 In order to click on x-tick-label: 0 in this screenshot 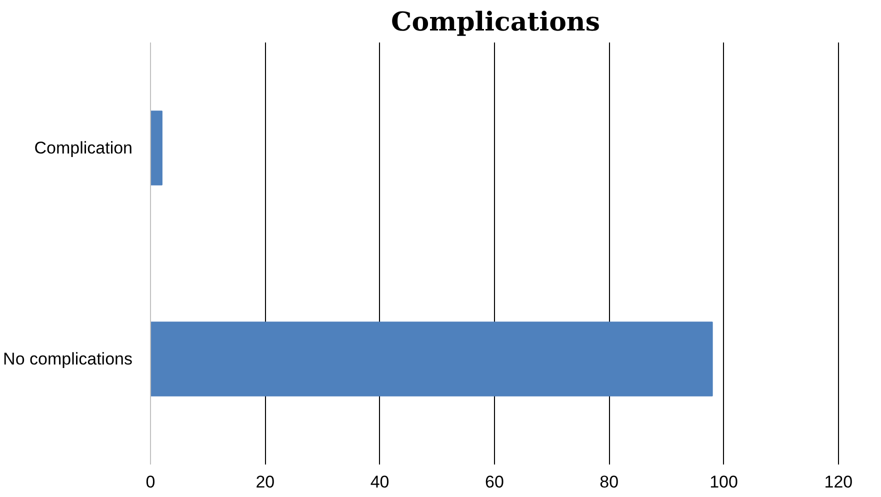, I will do `click(151, 482)`.